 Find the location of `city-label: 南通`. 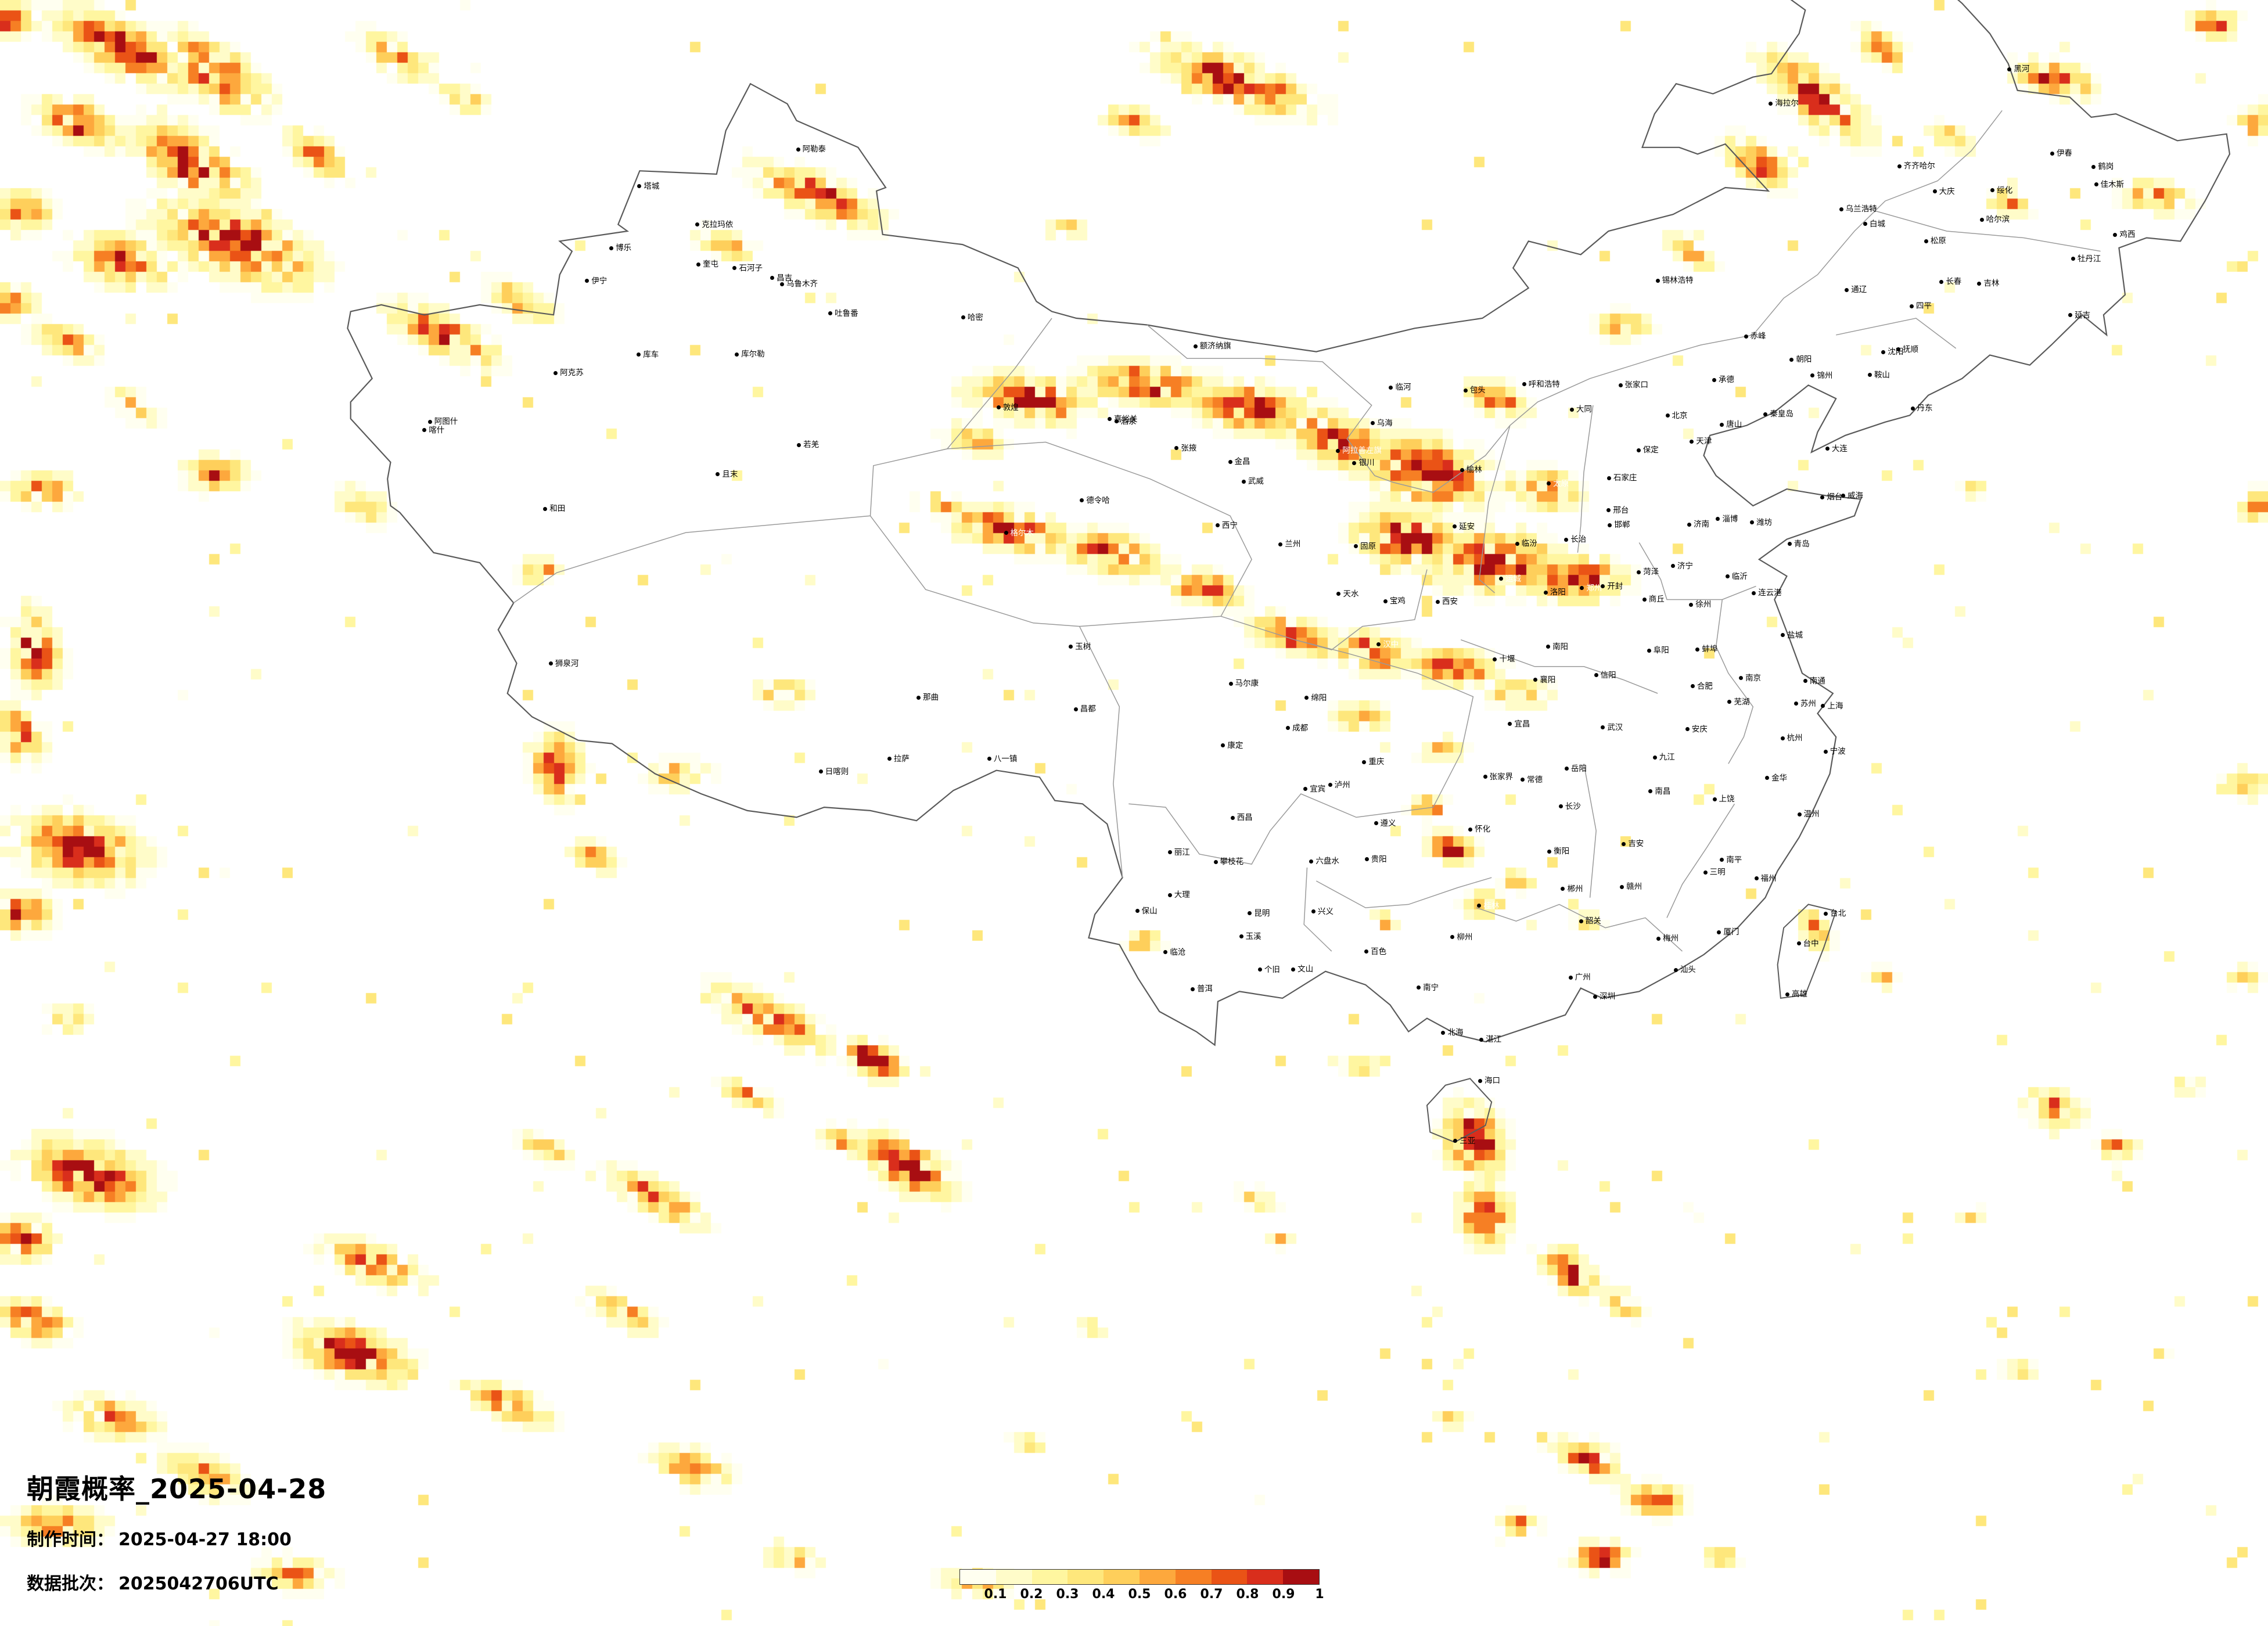

city-label: 南通 is located at coordinates (1817, 681).